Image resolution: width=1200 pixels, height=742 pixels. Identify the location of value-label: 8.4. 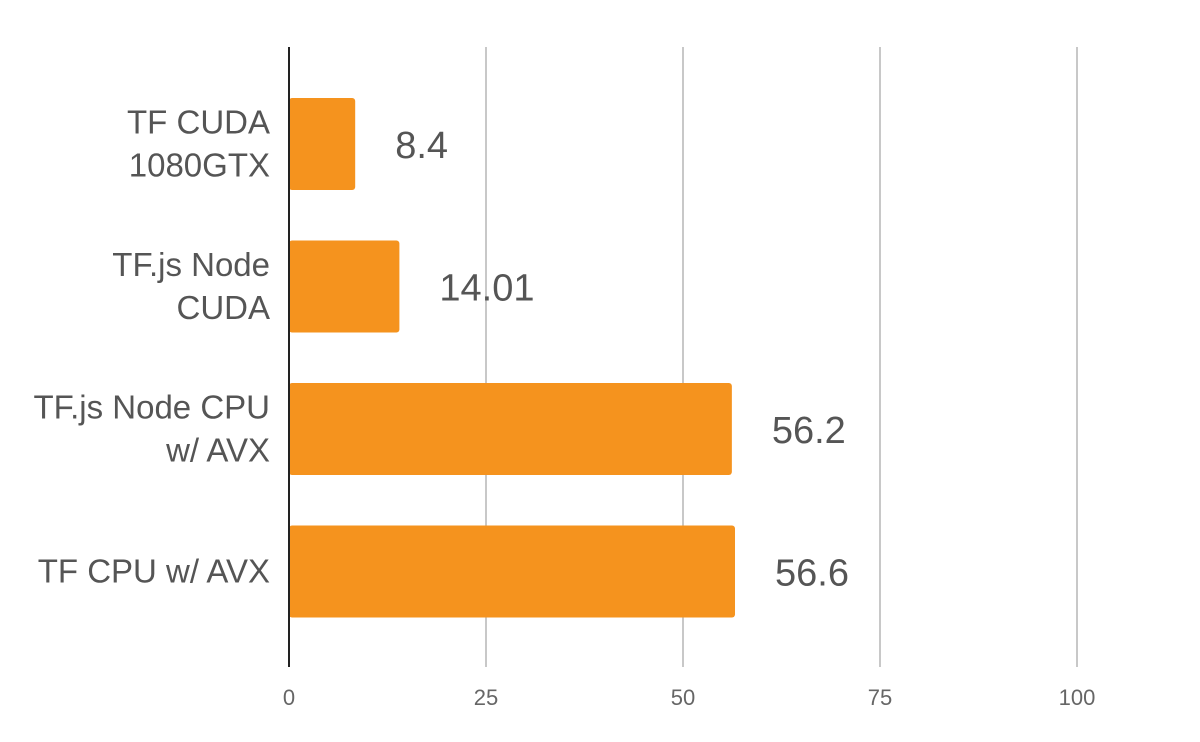
(421, 146).